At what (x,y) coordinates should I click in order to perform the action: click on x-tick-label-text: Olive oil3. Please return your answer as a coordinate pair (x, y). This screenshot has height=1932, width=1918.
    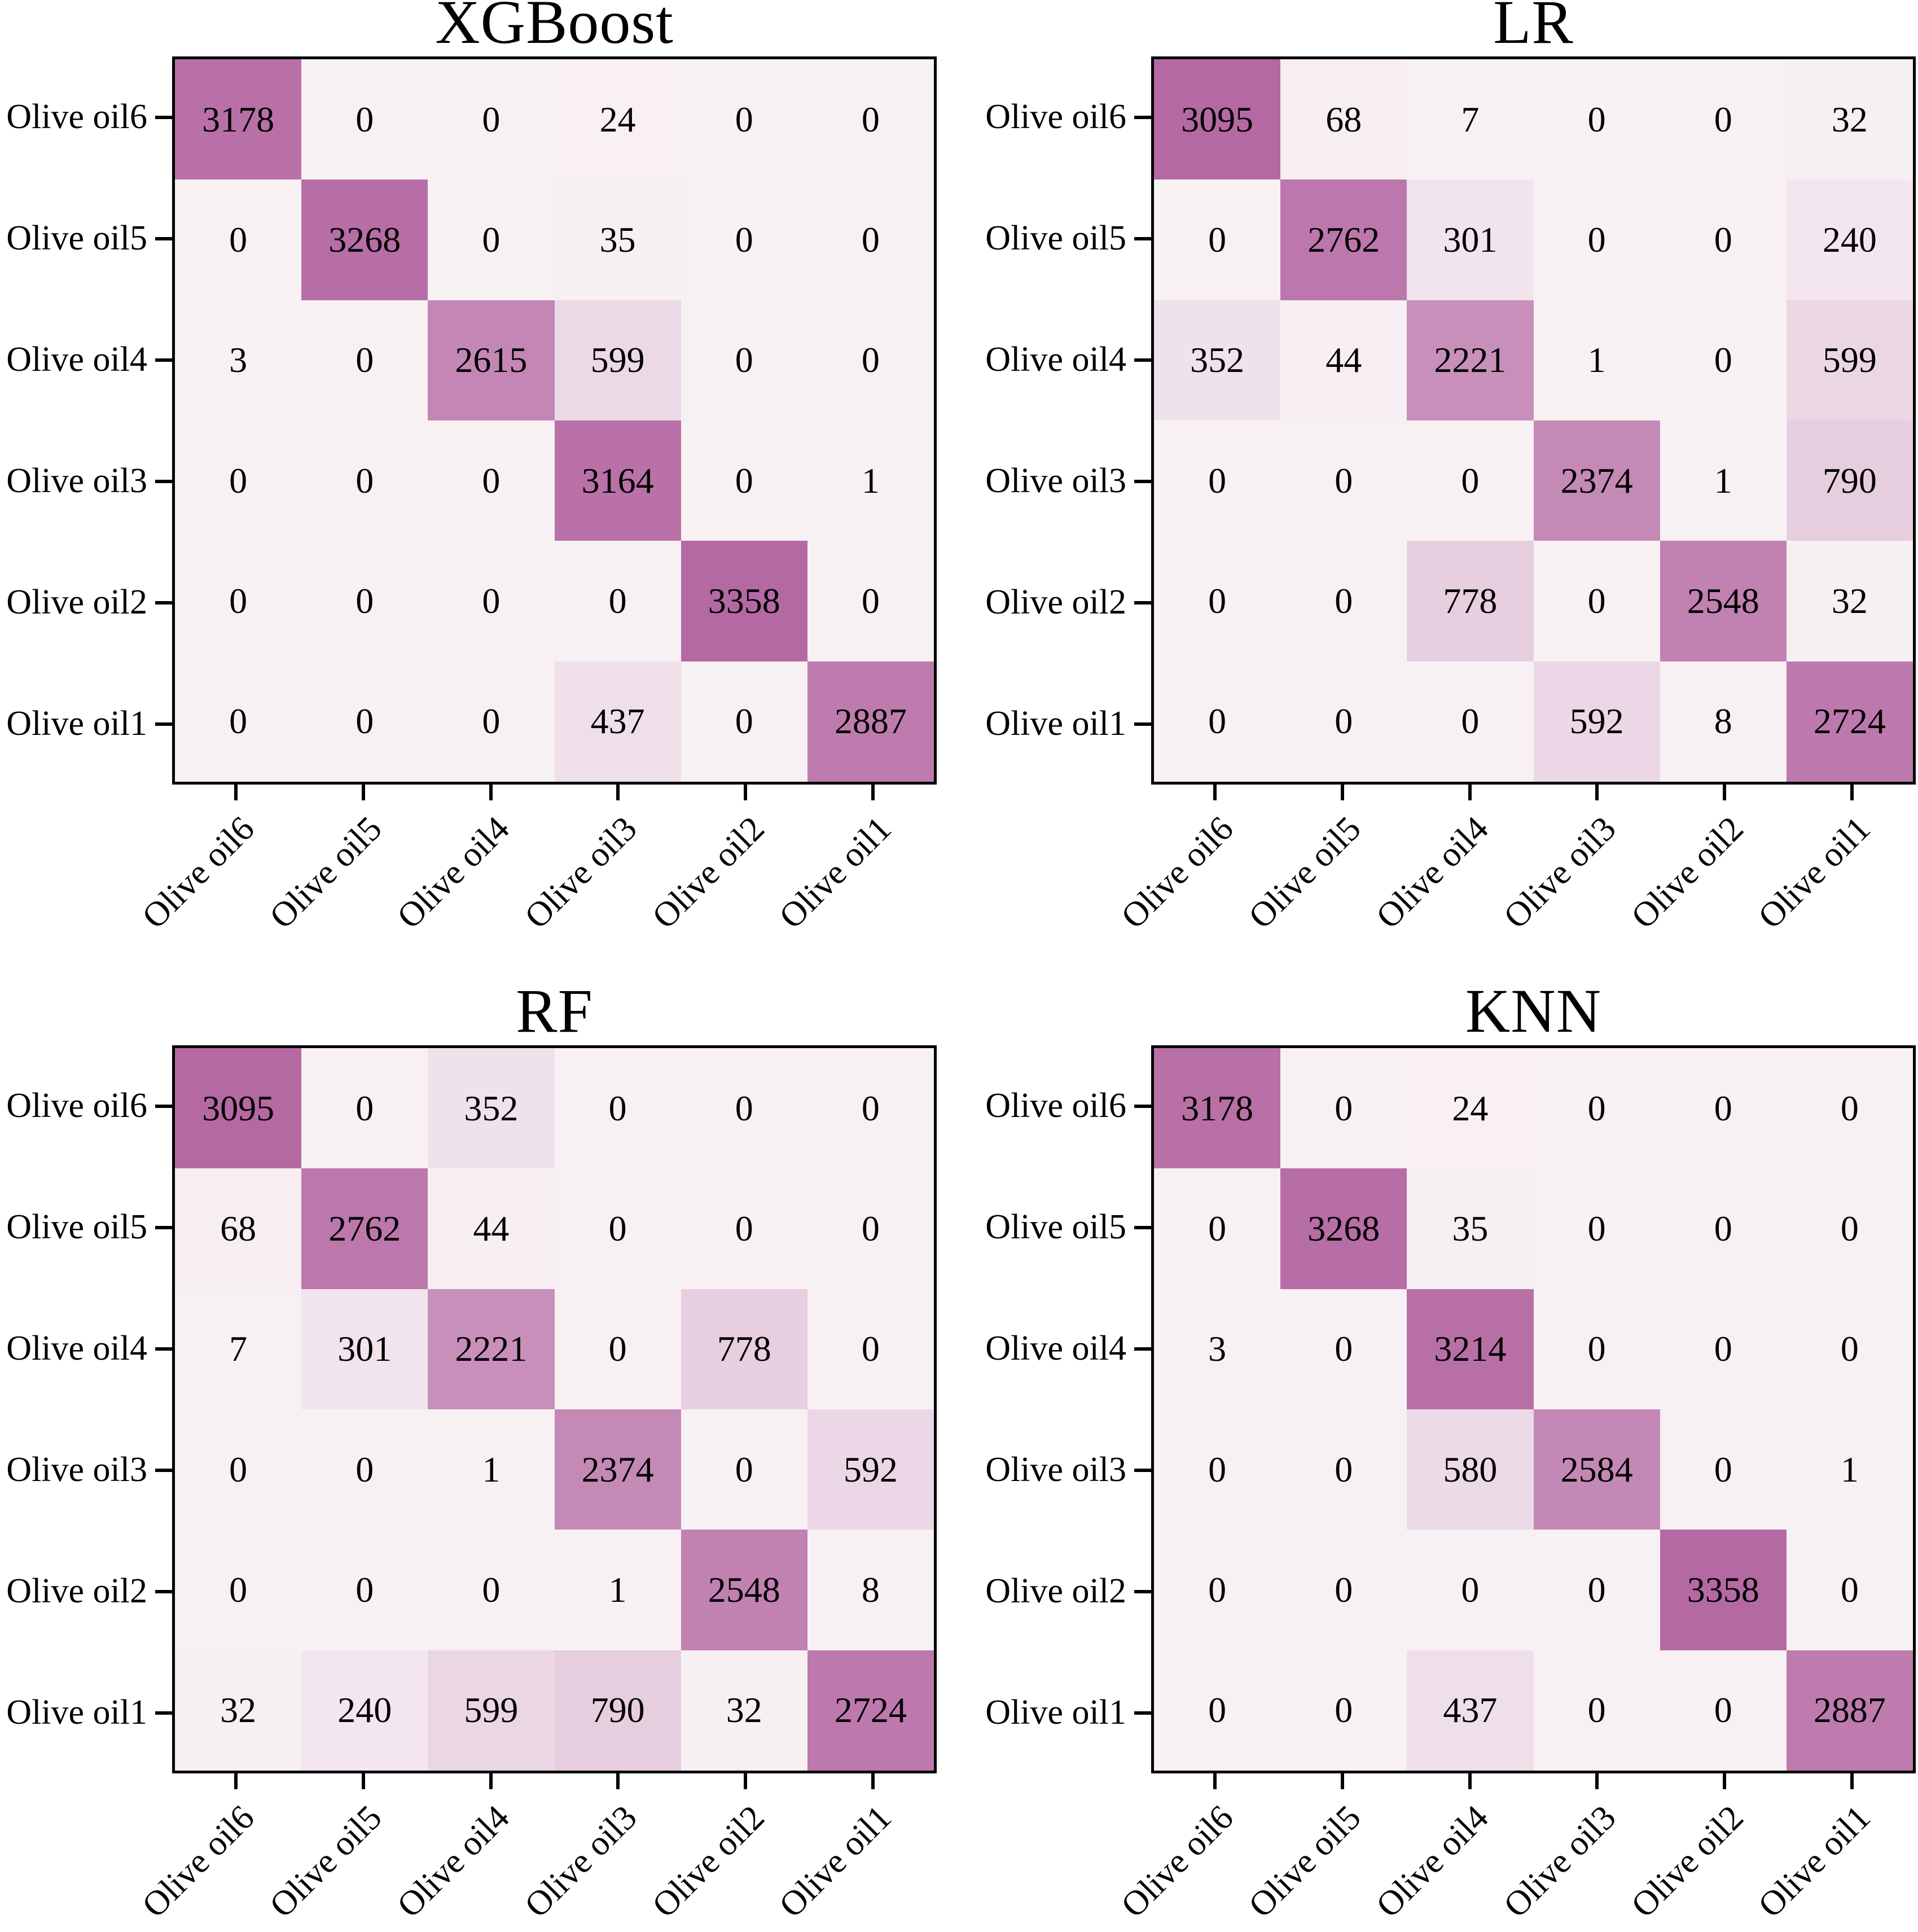
    Looking at the image, I should click on (1559, 1861).